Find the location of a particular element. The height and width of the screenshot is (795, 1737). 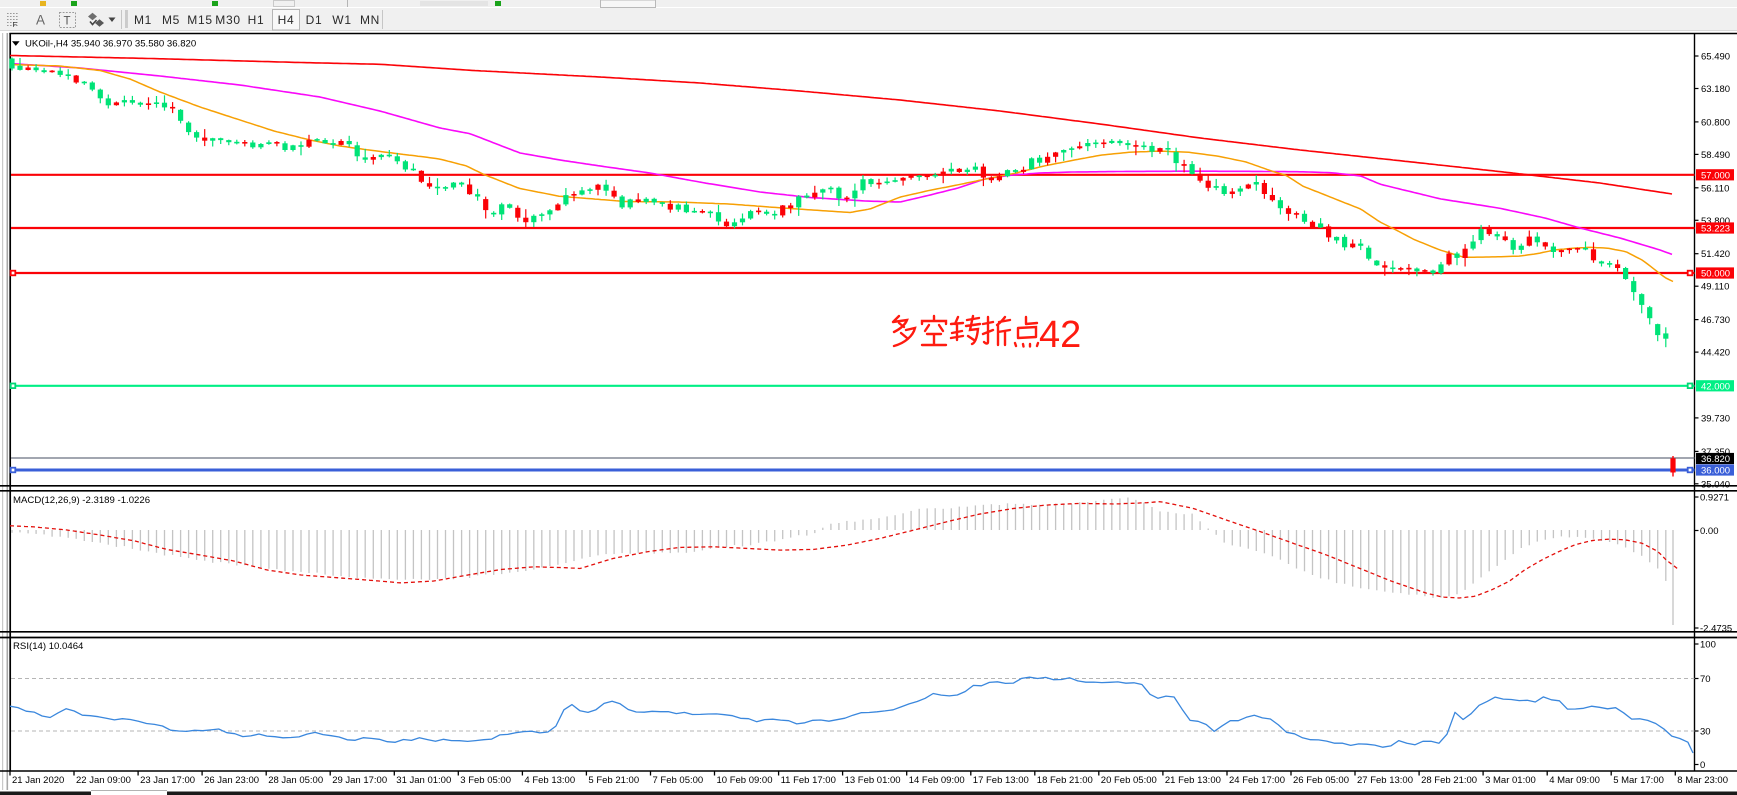

svg-text: 36.820 is located at coordinates (1715, 459).